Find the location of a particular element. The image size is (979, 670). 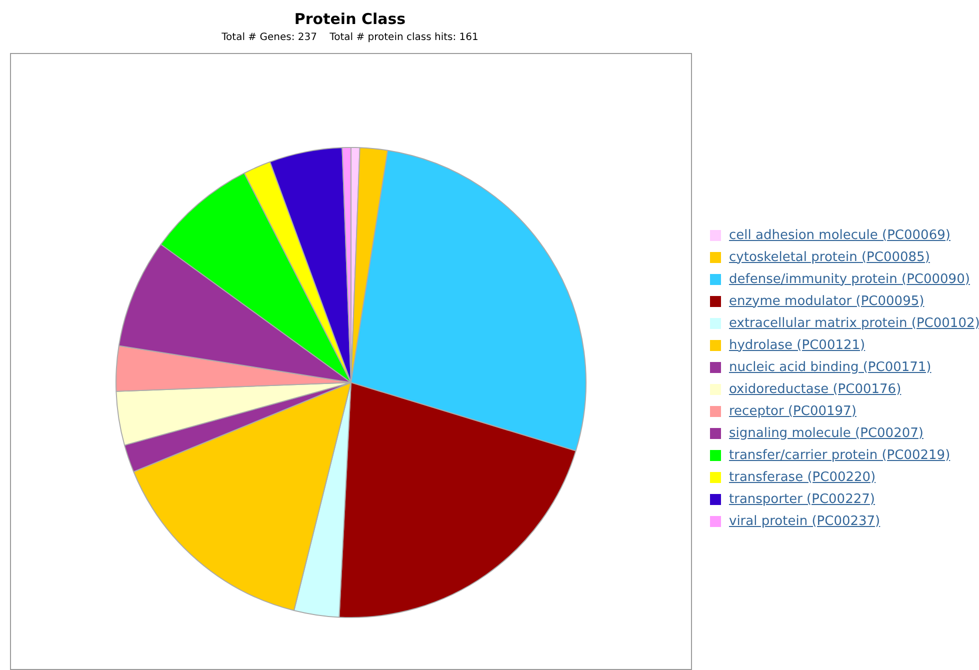

legend-label: defense/immunity protein (PC00090) is located at coordinates (849, 279).